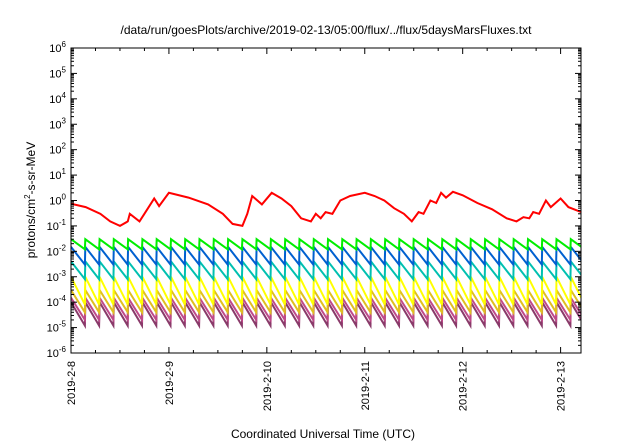  Describe the element at coordinates (464, 386) in the screenshot. I see `x-tick-label: 2019-2-12` at that location.